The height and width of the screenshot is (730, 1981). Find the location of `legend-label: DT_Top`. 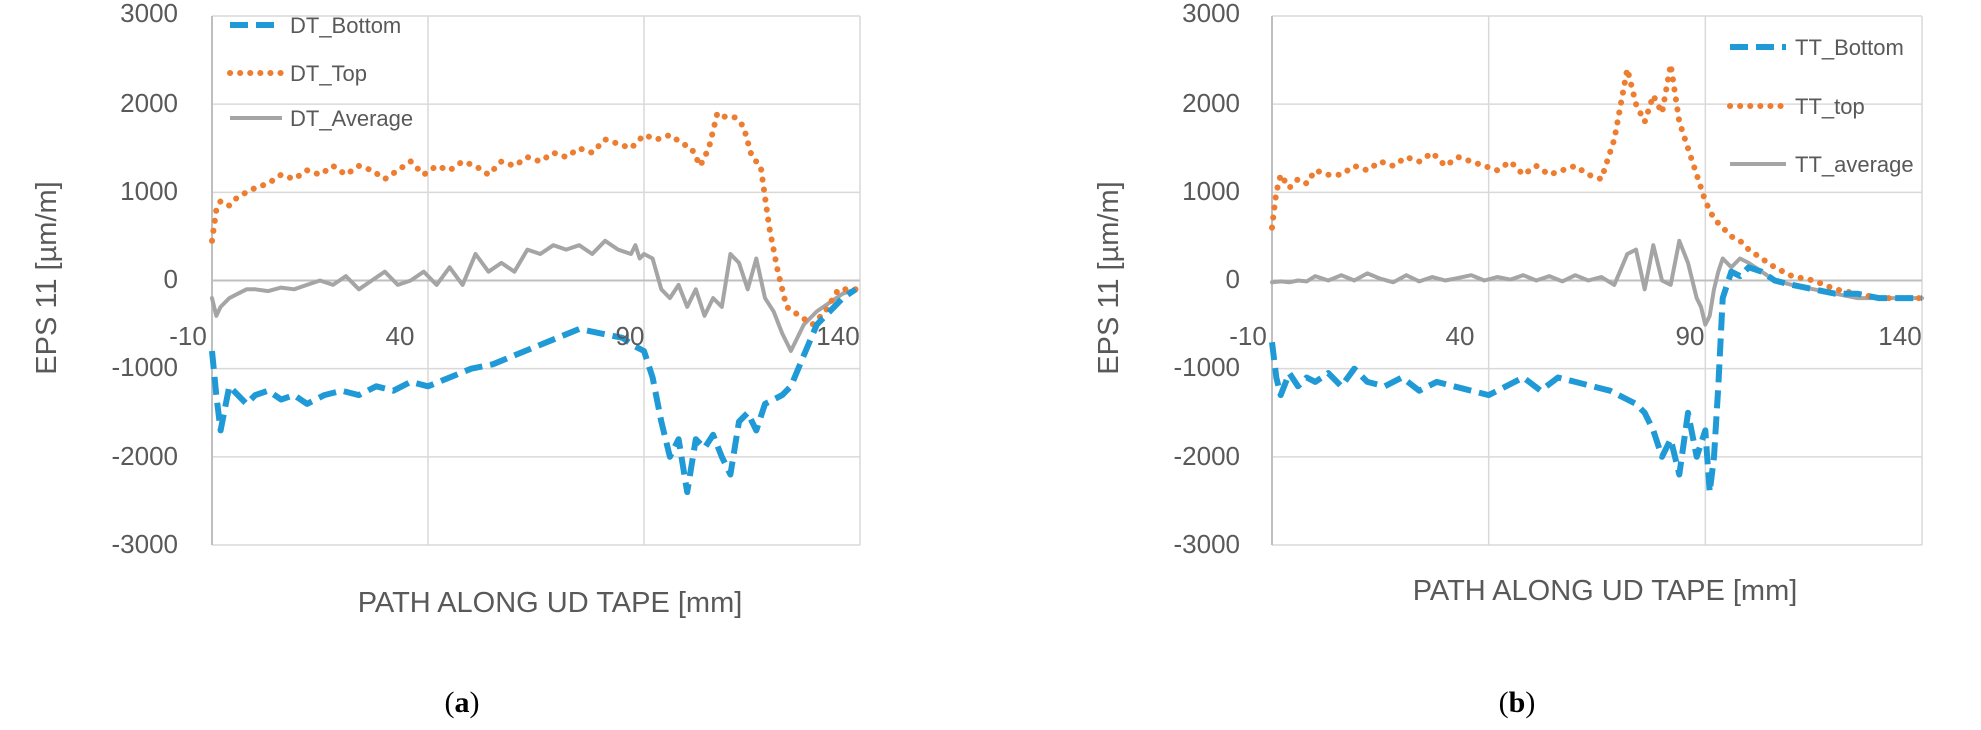

legend-label: DT_Top is located at coordinates (328, 73).